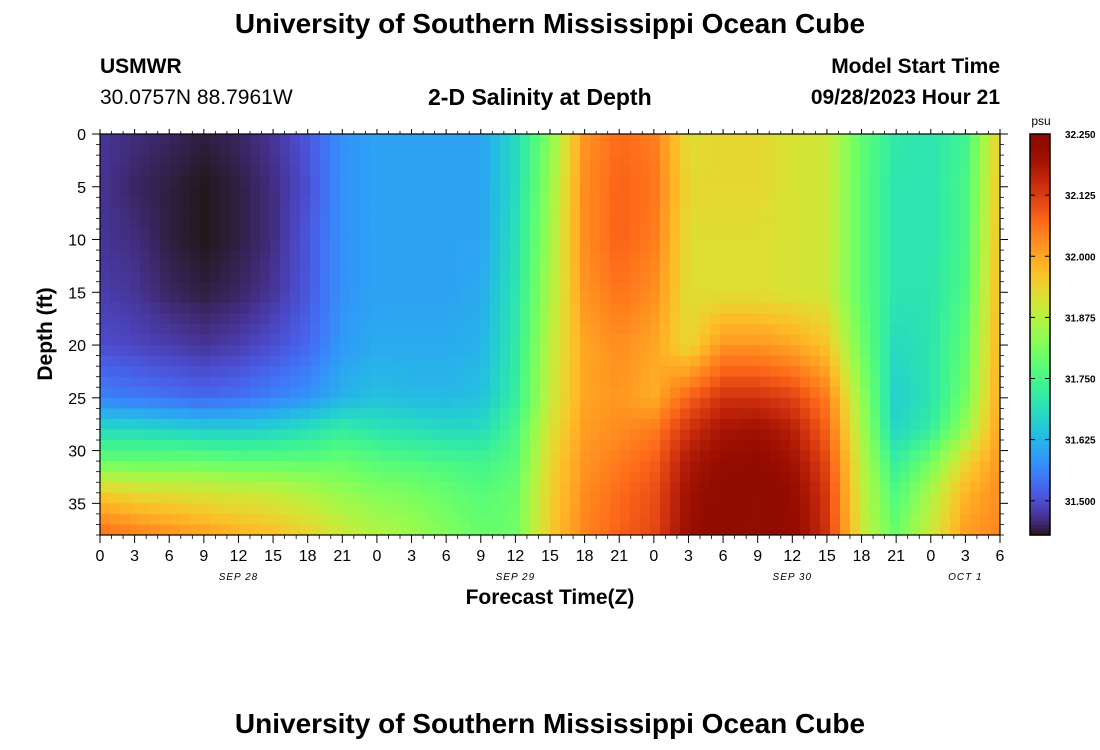 The width and height of the screenshot is (1100, 750). What do you see at coordinates (1040, 463) in the screenshot?
I see `colorbar-segment` at bounding box center [1040, 463].